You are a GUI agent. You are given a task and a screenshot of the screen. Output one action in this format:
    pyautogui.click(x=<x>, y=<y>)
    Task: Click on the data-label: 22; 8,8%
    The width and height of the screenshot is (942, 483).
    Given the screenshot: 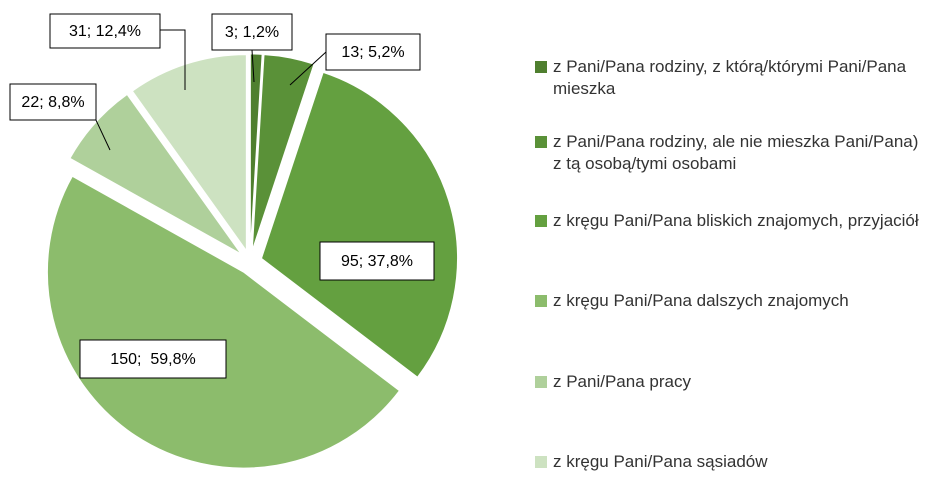 What is the action you would take?
    pyautogui.click(x=52, y=102)
    